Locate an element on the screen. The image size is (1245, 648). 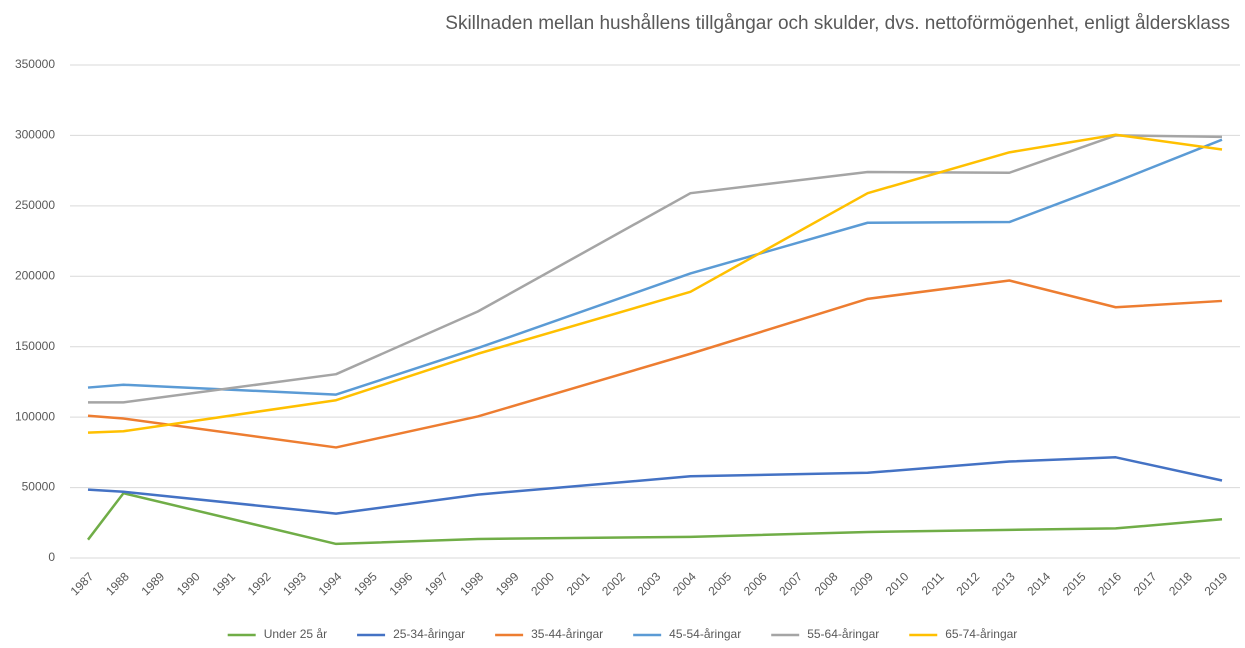
x-tick-label: 2003 is located at coordinates (649, 583).